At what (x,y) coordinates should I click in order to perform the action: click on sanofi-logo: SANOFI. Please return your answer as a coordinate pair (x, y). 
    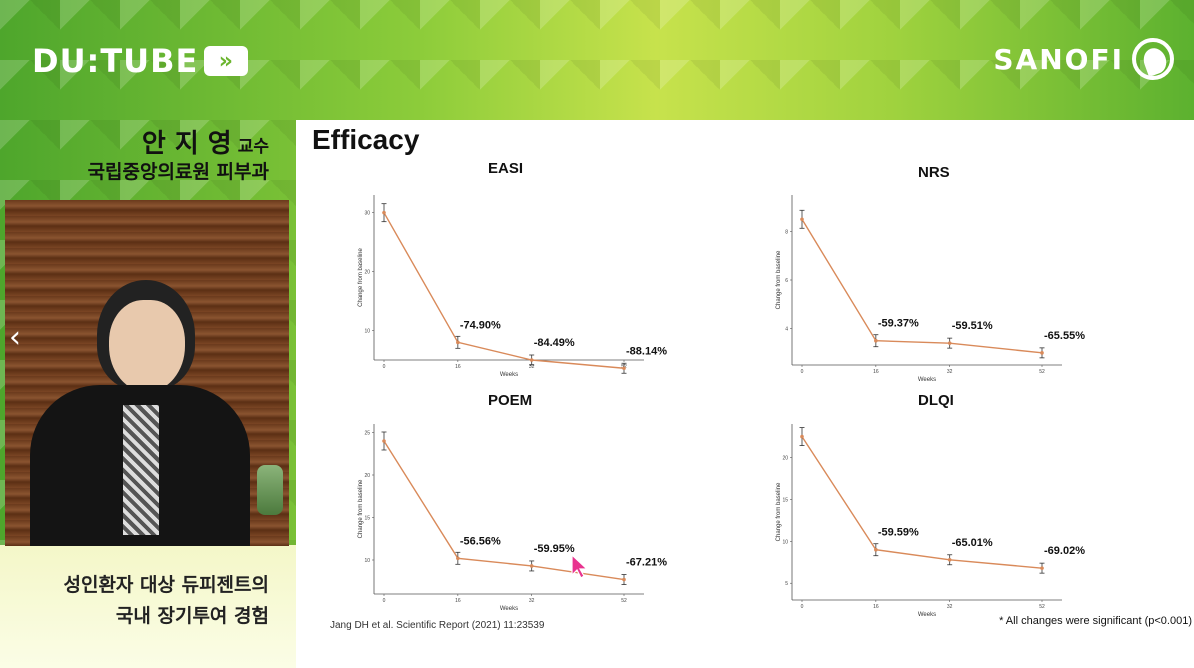
    Looking at the image, I should click on (1083, 59).